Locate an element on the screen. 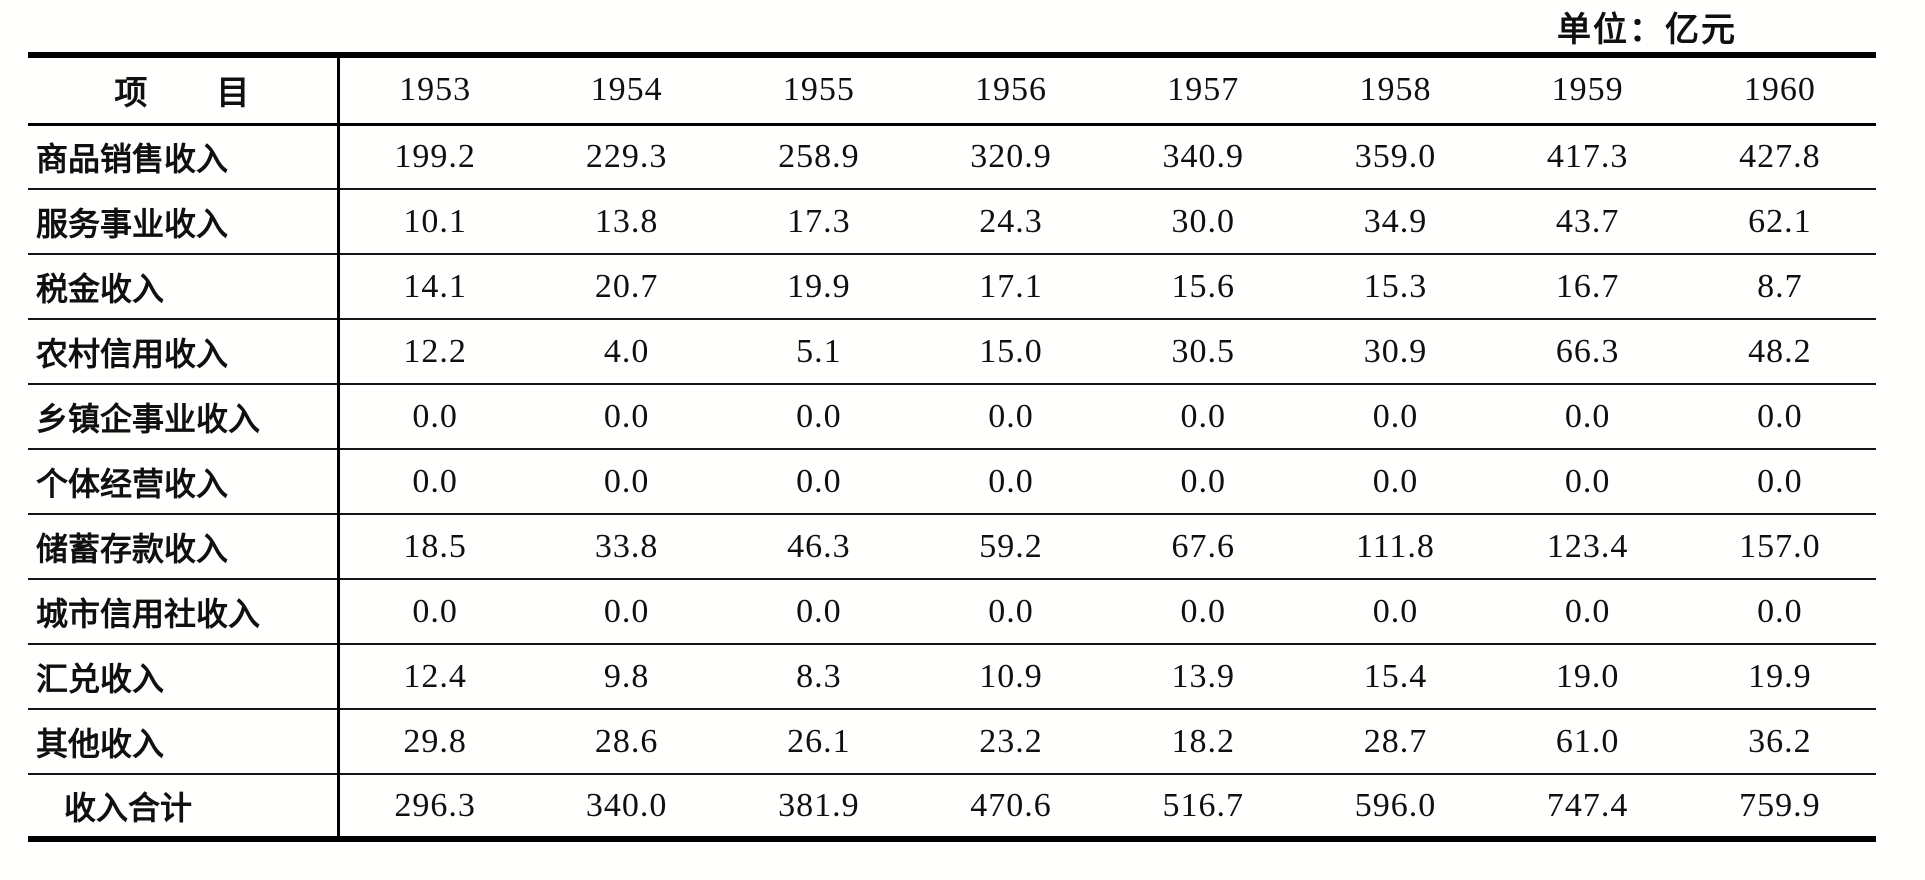 The image size is (1925, 880). value-cell: 48.2 is located at coordinates (1780, 351).